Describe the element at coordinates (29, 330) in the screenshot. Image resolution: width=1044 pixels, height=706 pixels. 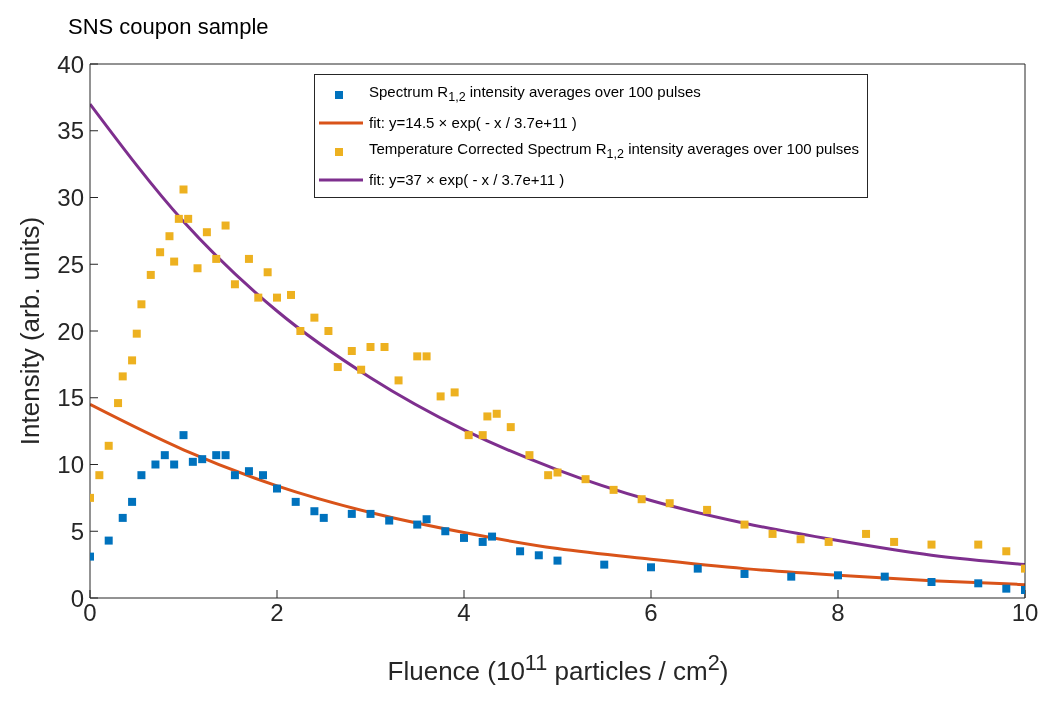
I see `y-axis-title: Intensity (arb. units)` at that location.